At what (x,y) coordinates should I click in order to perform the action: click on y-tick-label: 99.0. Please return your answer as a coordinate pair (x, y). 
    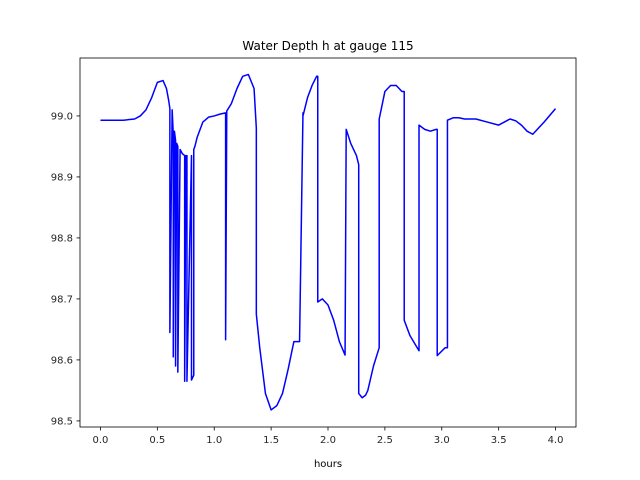
    Looking at the image, I should click on (62, 116).